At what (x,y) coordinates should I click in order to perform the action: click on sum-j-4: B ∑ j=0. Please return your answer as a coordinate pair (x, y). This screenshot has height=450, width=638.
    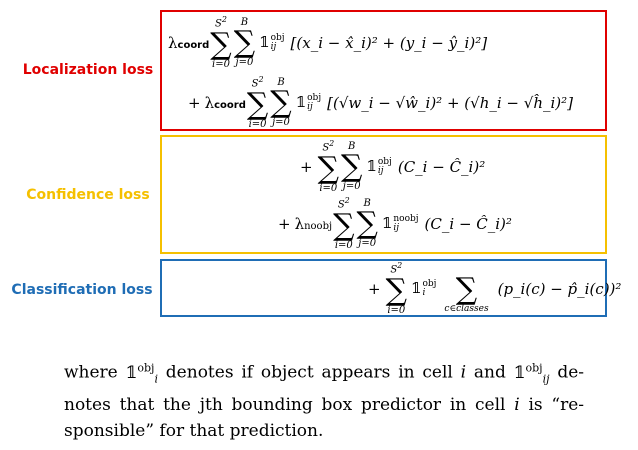
    Looking at the image, I should click on (367, 223).